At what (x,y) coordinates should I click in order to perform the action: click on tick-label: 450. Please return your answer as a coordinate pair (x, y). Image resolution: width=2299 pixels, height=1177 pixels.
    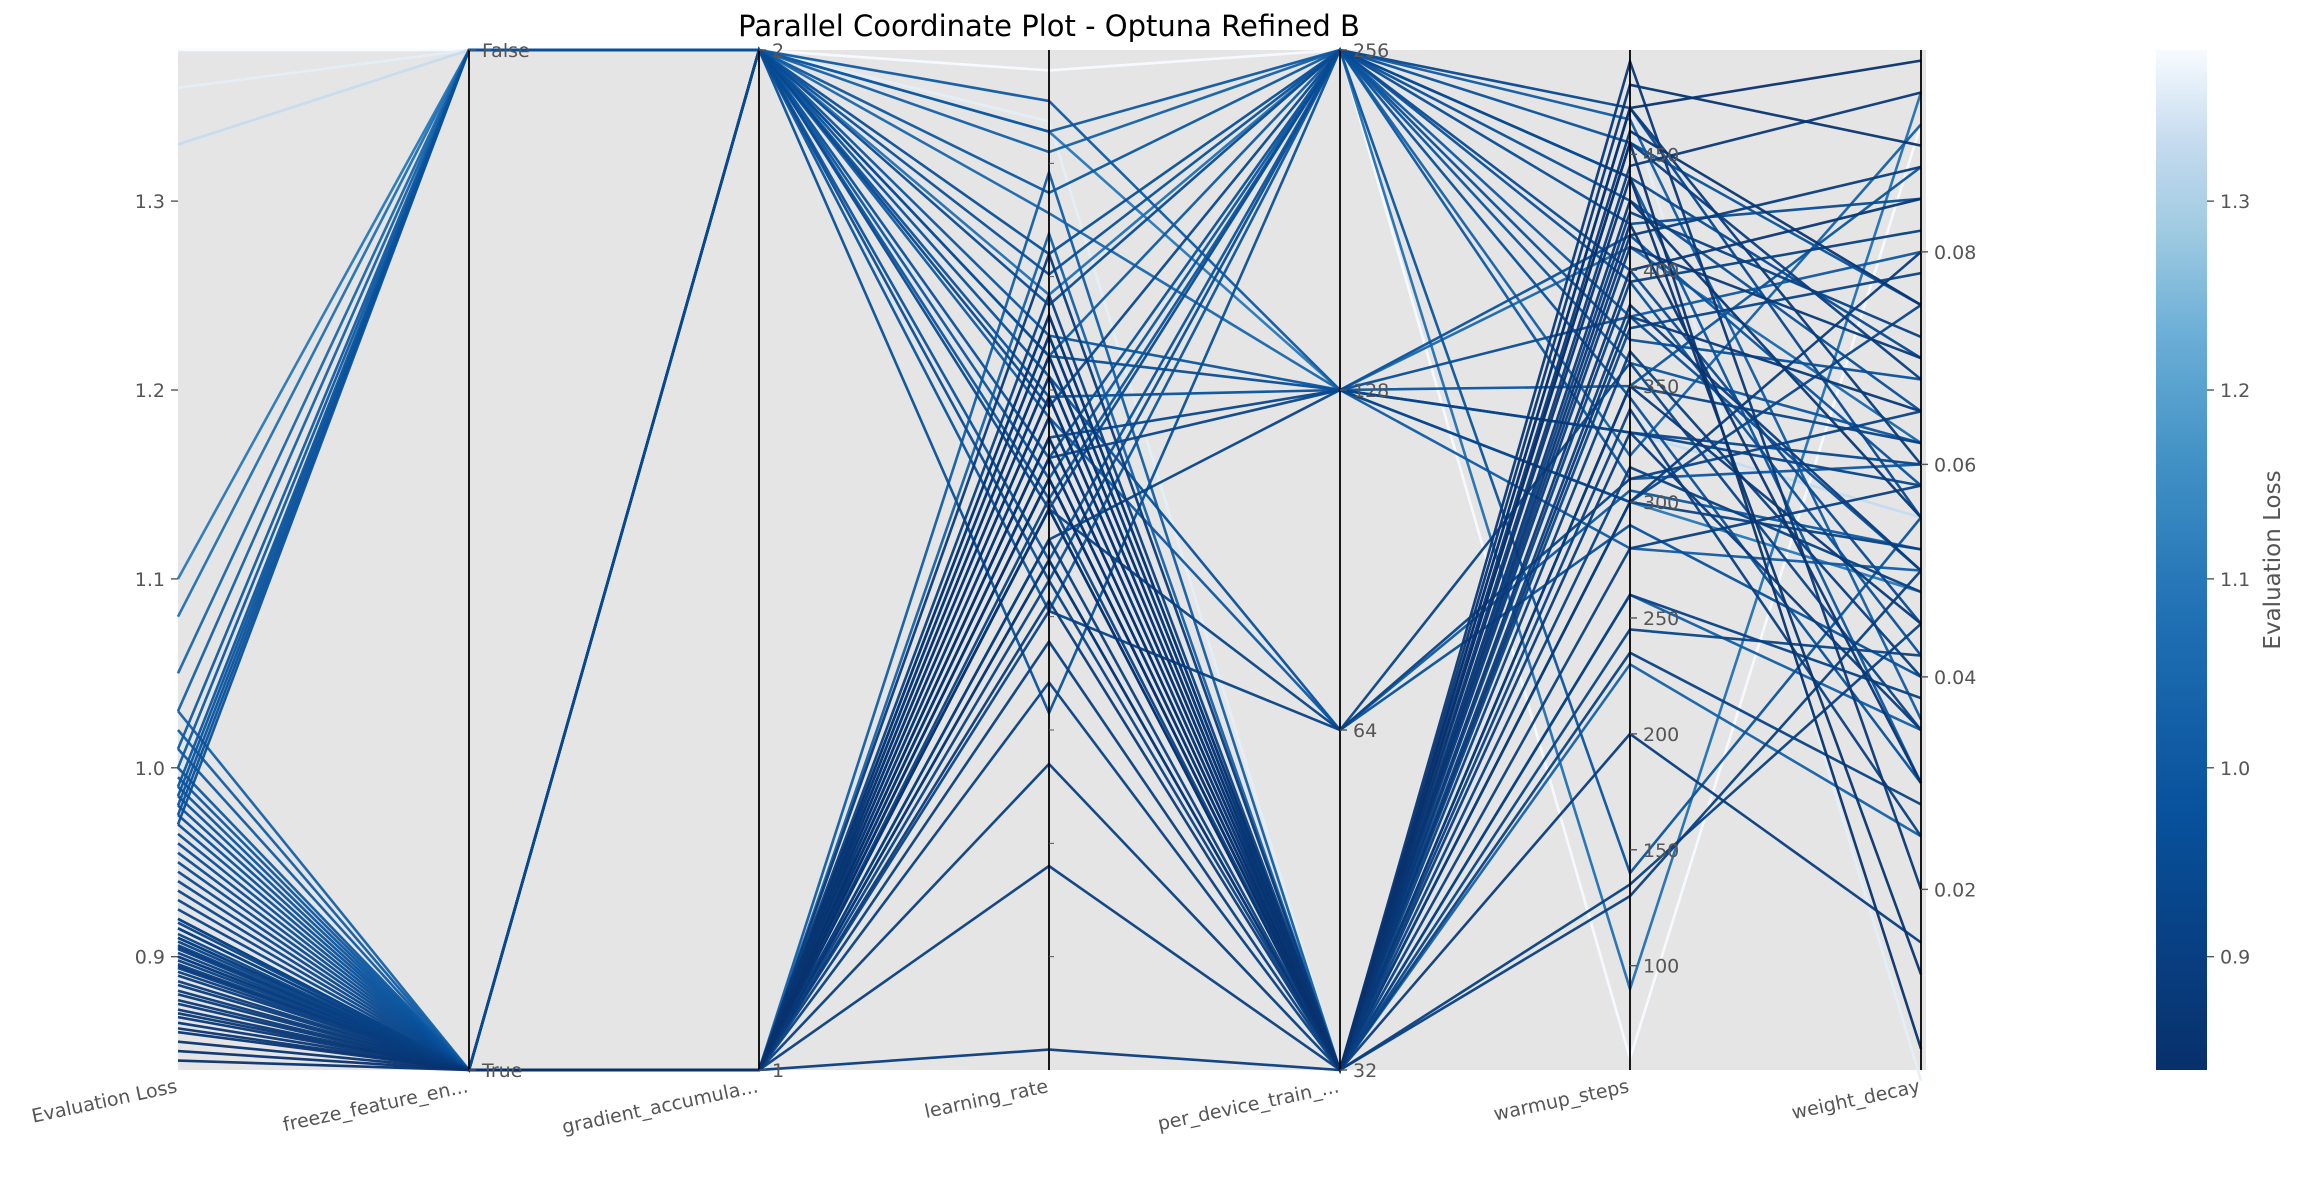
    Looking at the image, I should click on (1661, 155).